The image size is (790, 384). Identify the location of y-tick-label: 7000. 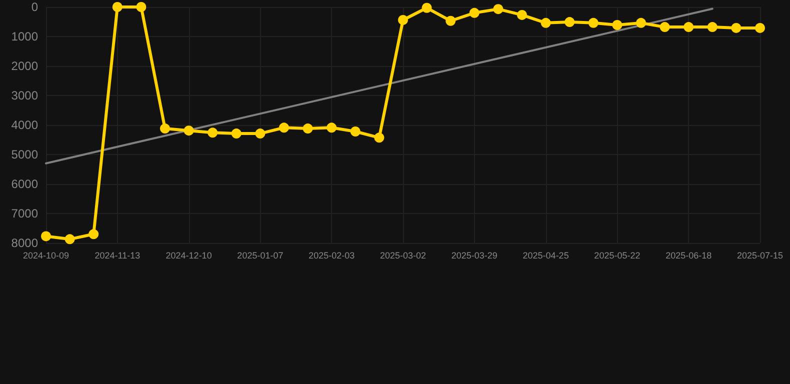
(24, 213).